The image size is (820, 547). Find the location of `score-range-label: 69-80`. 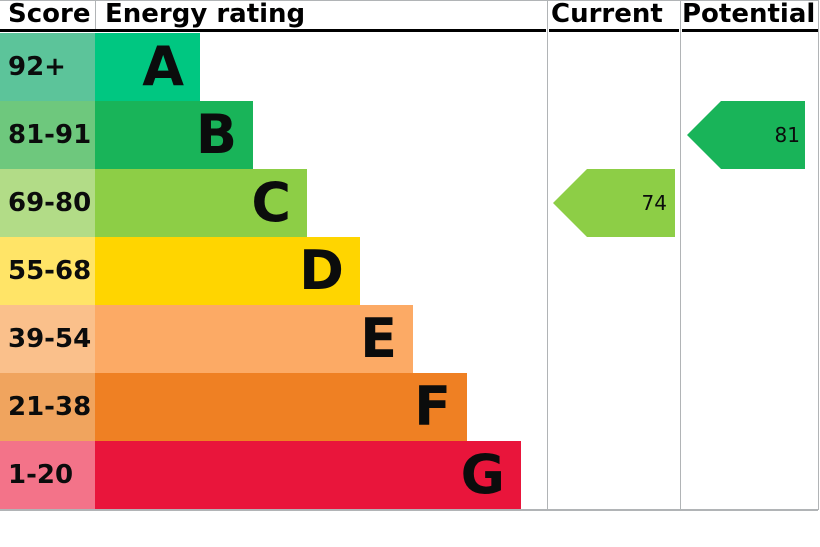

score-range-label: 69-80 is located at coordinates (50, 203).